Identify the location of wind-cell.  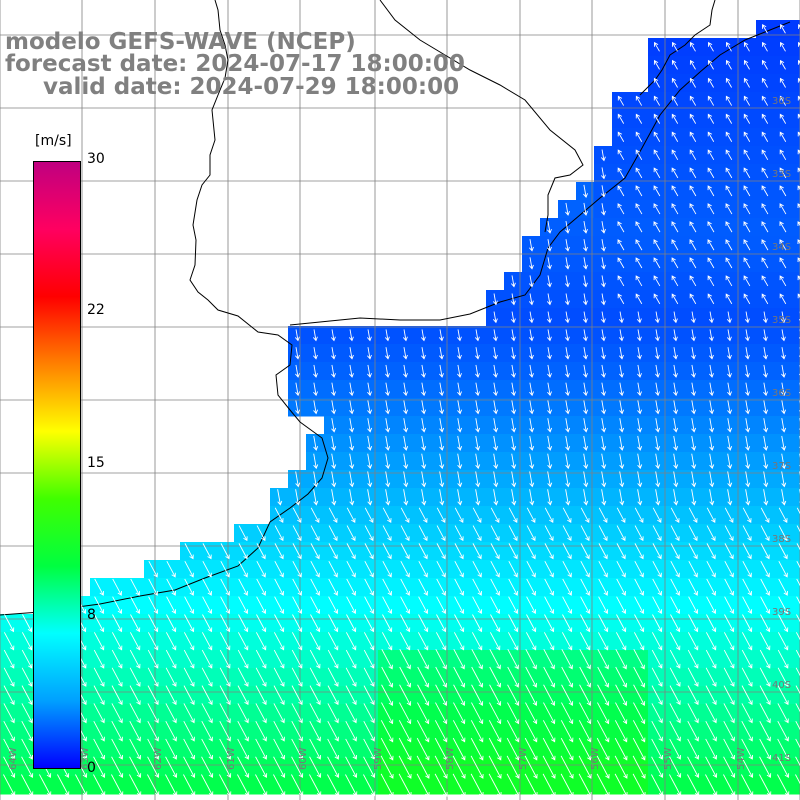
(796, 695).